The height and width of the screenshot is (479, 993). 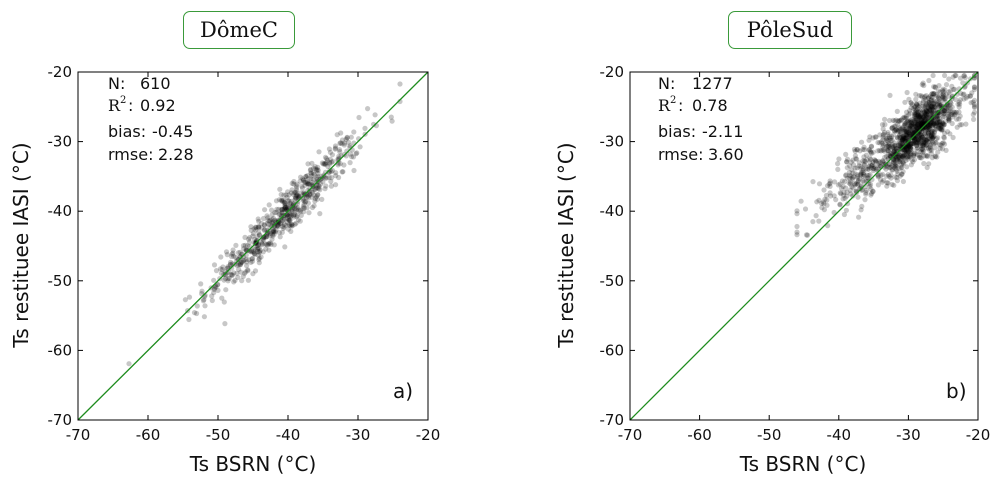 What do you see at coordinates (790, 30) in the screenshot?
I see `chart-title: PôleSud` at bounding box center [790, 30].